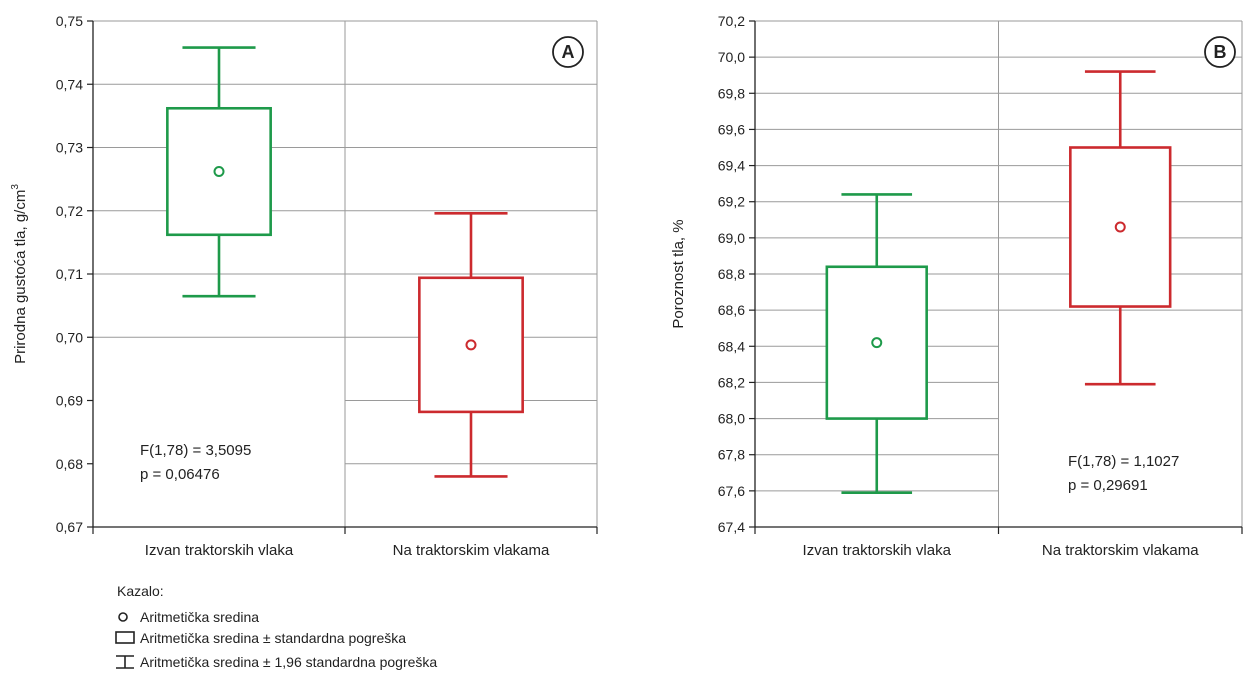 Image resolution: width=1247 pixels, height=682 pixels. Describe the element at coordinates (219, 550) in the screenshot. I see `chart-a-category-label: Izvan traktorskih vlaka` at that location.